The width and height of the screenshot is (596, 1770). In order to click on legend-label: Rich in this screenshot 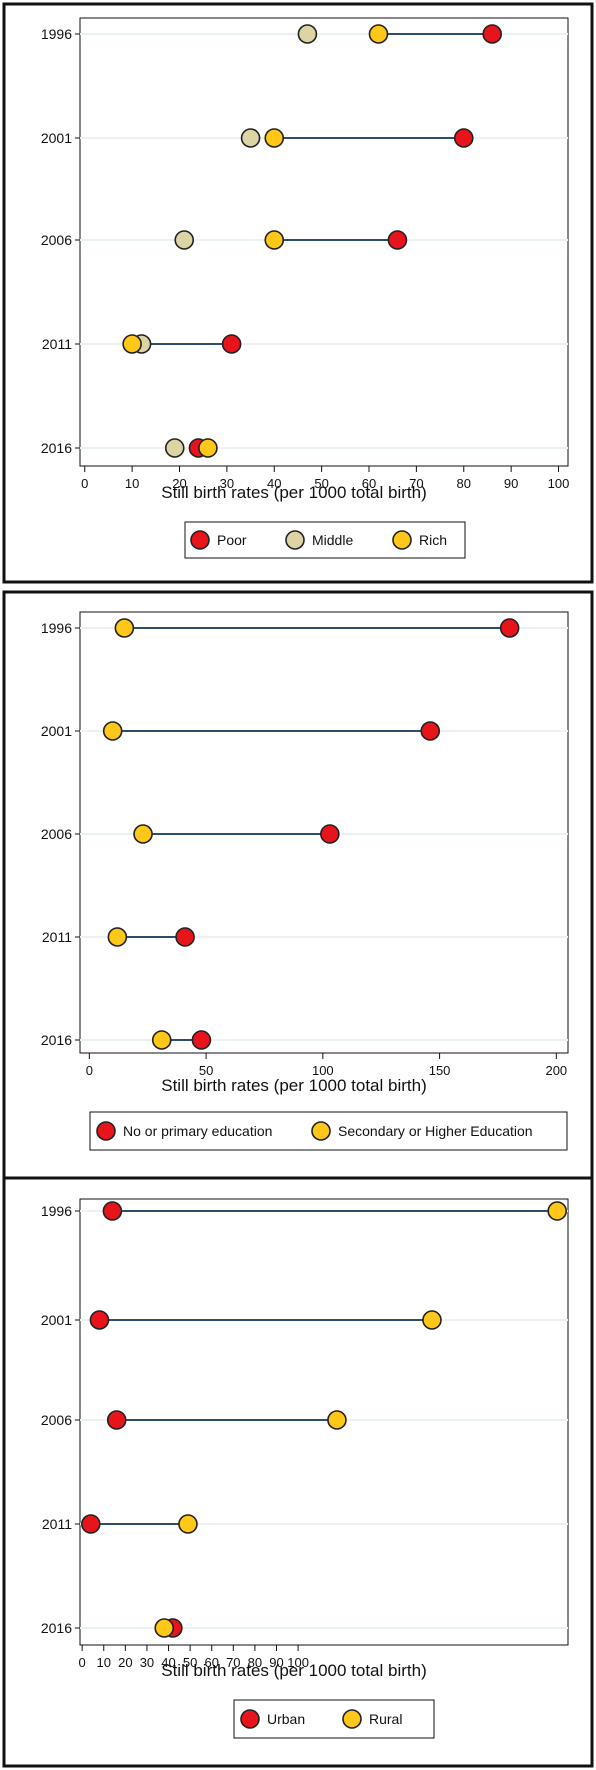, I will do `click(433, 540)`.